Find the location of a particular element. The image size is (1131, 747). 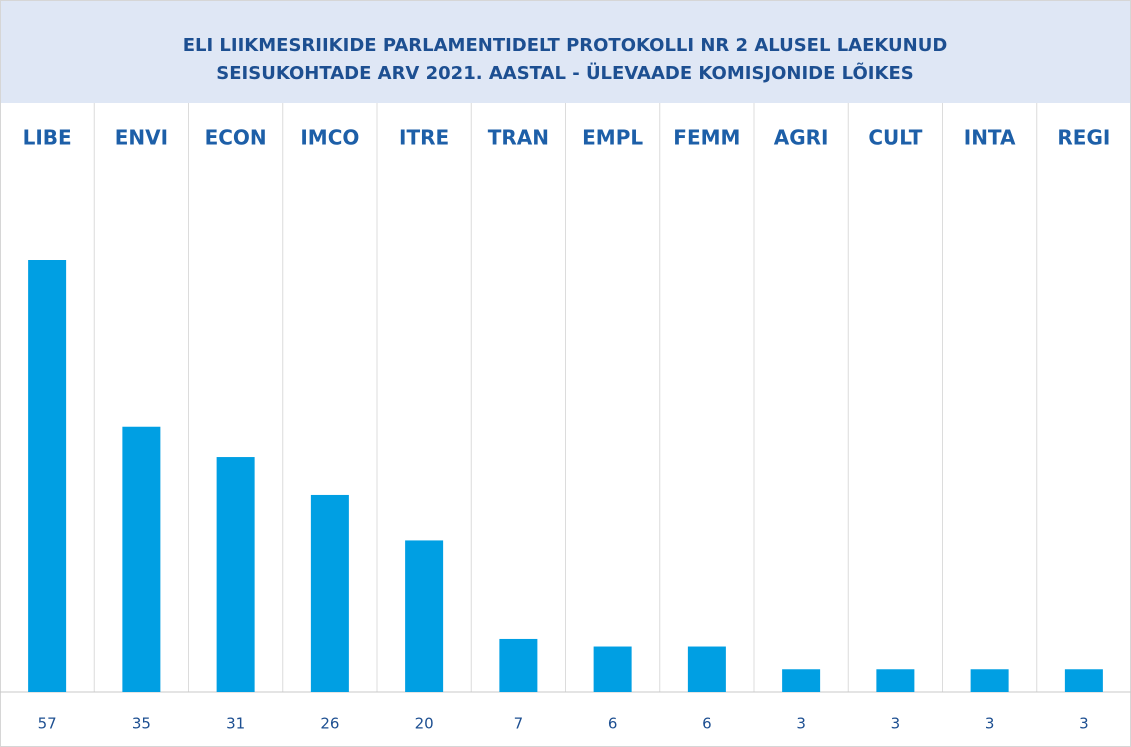

value-label: 31 is located at coordinates (235, 724).